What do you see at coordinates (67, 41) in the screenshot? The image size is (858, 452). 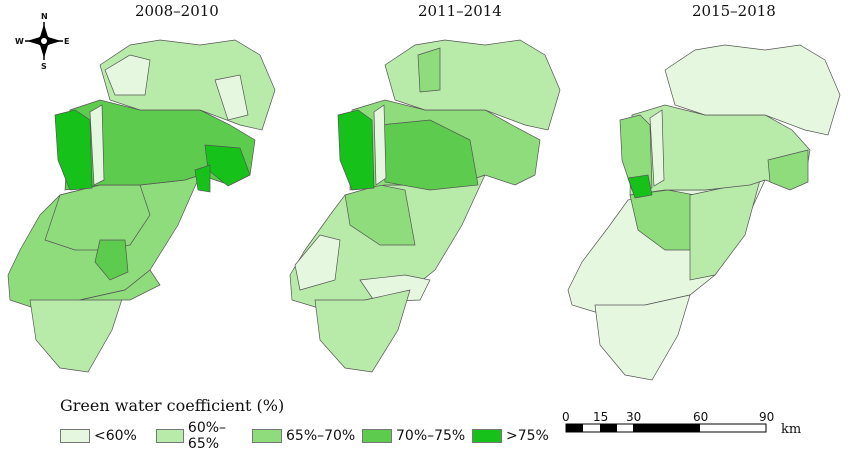 I see `compass-e: E` at bounding box center [67, 41].